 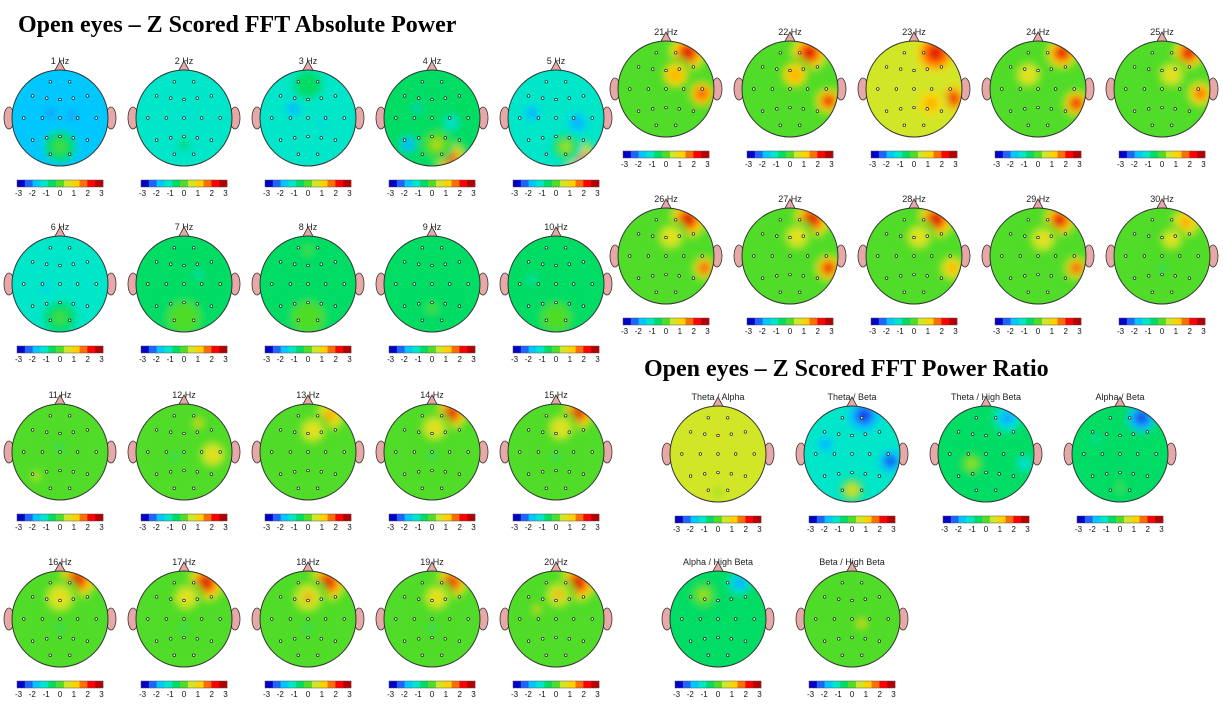 What do you see at coordinates (308, 527) in the screenshot?
I see `colorbar-tick-label: 0` at bounding box center [308, 527].